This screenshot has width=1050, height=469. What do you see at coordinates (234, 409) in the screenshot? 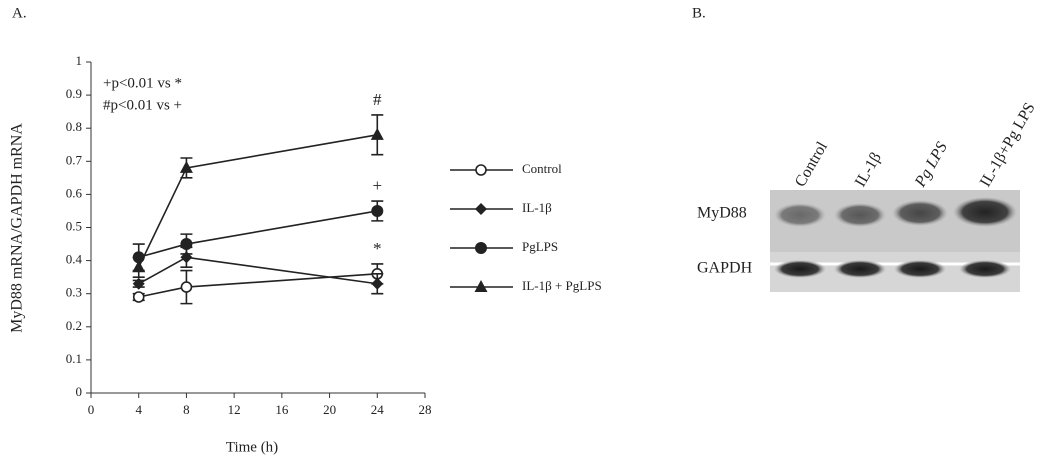
I see `x-tick-label: 12` at bounding box center [234, 409].